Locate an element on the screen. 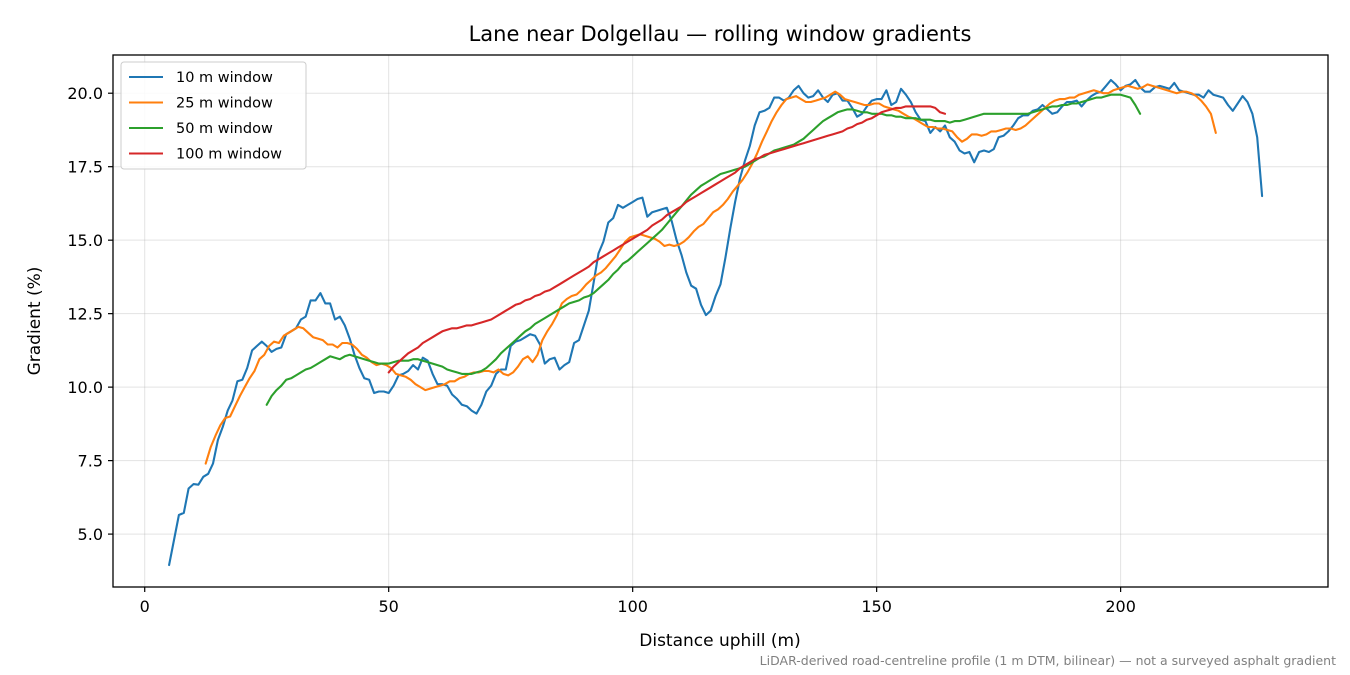 This screenshot has height=675, width=1350. y-axis: 5.0 7.5 10.0 12.5 15.0 17.5 20.0 is located at coordinates (90, 314).